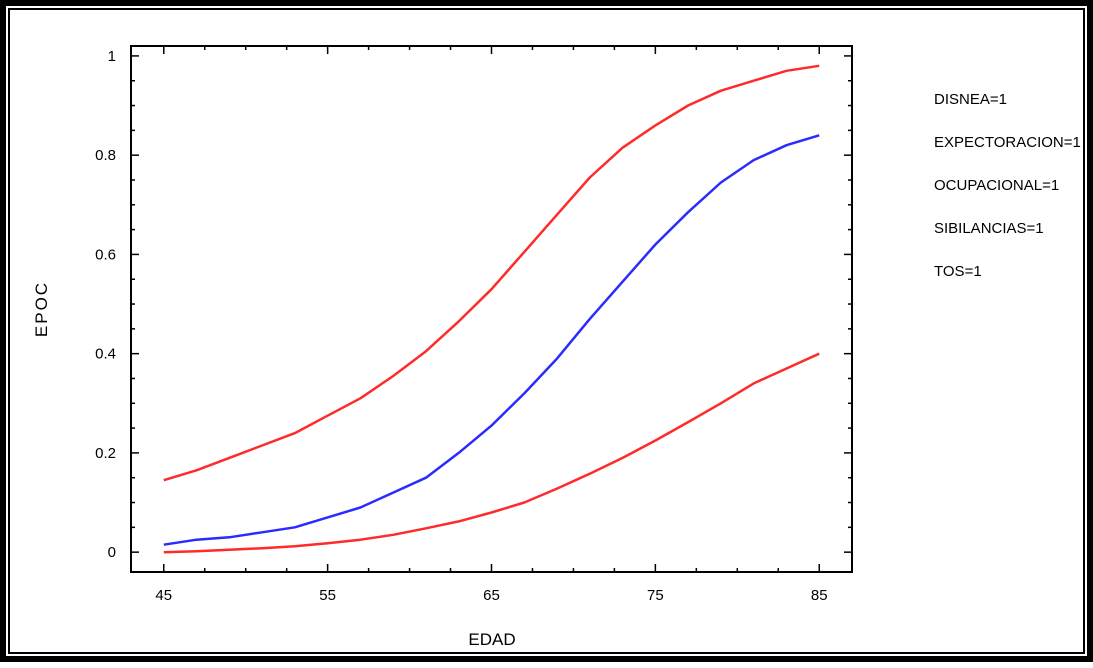  I want to click on legend-item: TOS=1, so click(958, 271).